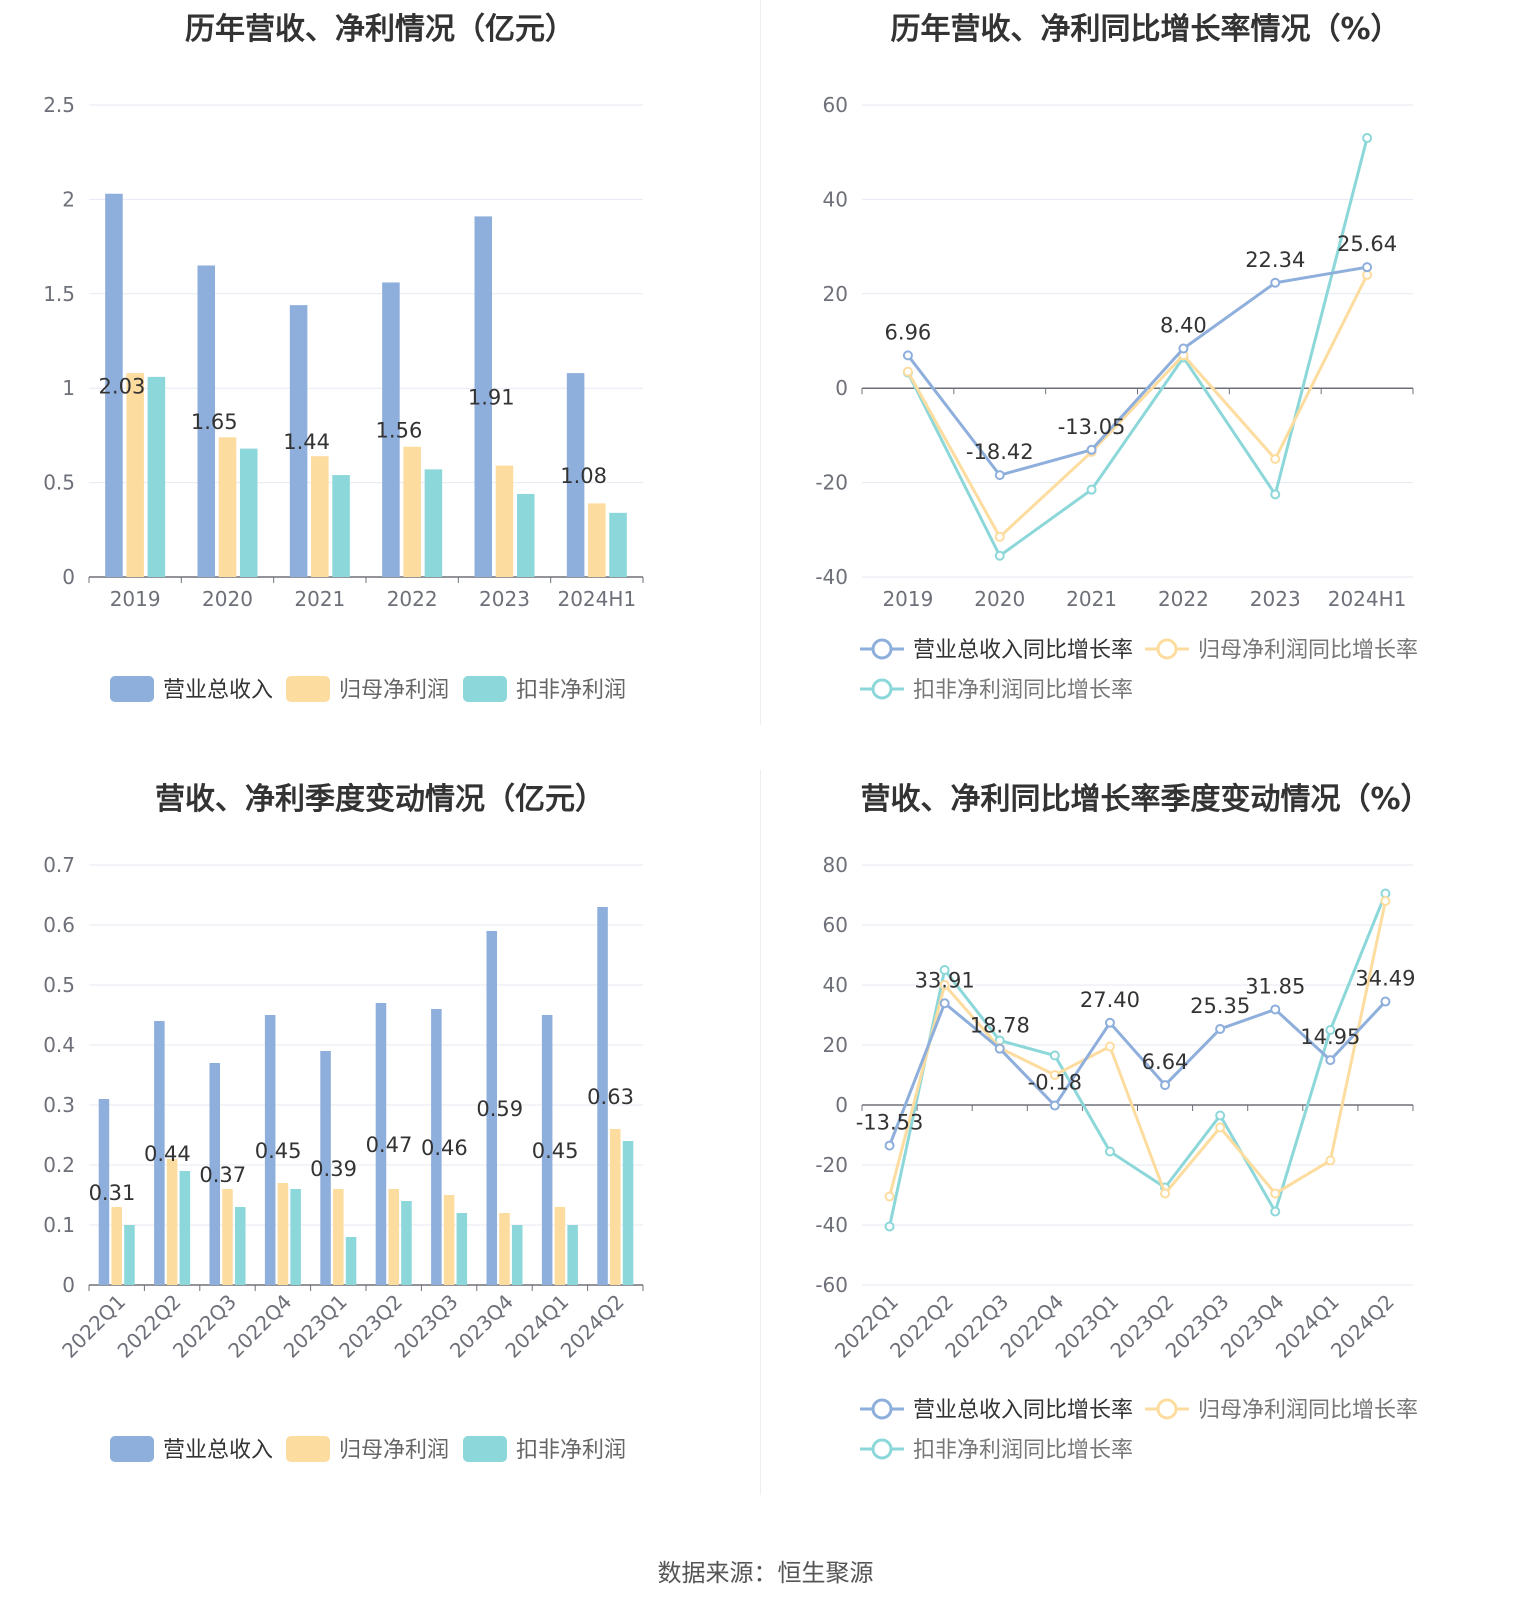 The width and height of the screenshot is (1531, 1603). I want to click on legend-swatch, so click(132, 1449).